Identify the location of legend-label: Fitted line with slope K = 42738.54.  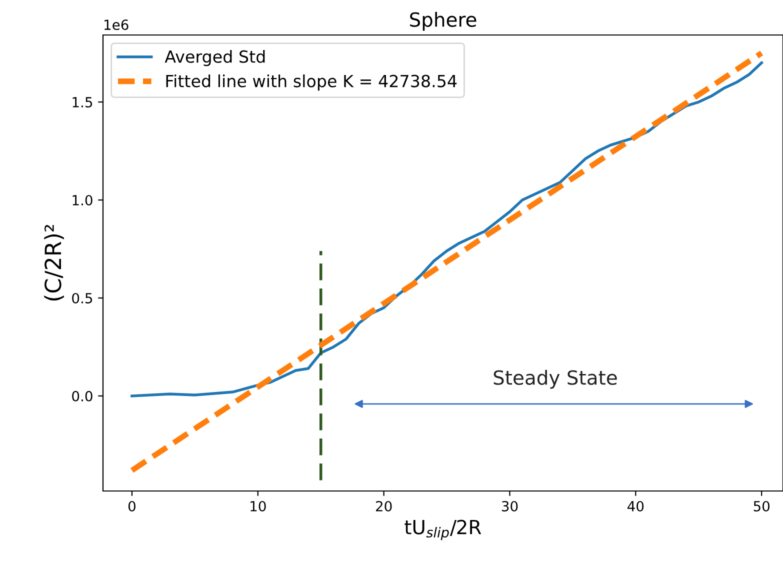
(311, 82).